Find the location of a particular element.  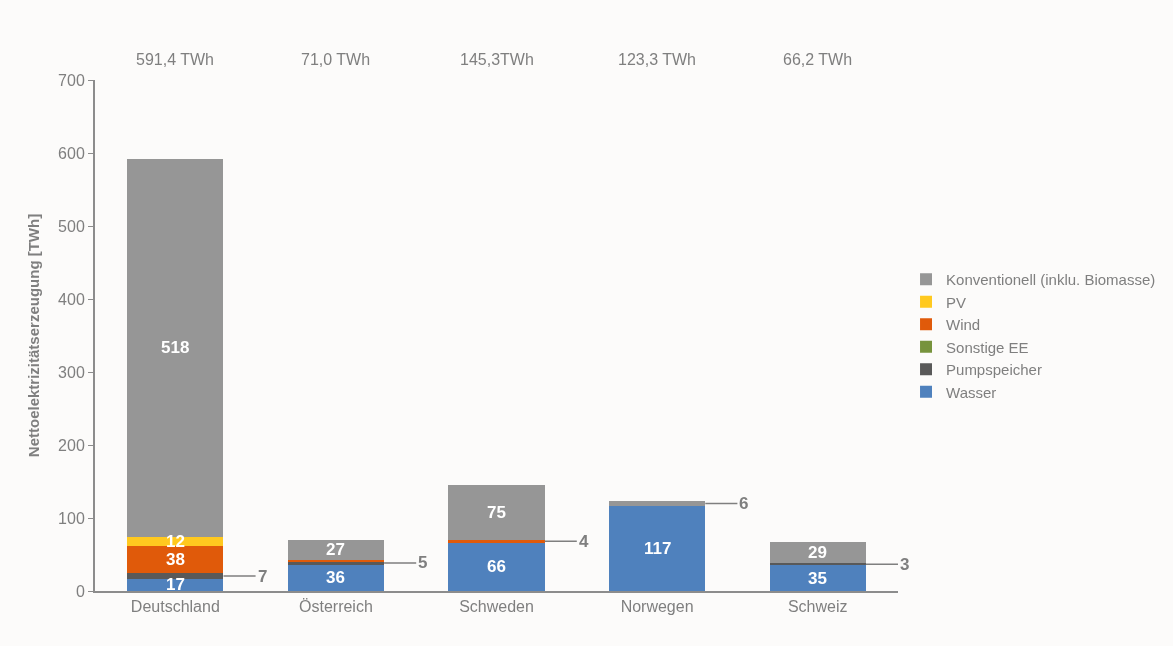

y-tick-label: 500 is located at coordinates (71, 226).